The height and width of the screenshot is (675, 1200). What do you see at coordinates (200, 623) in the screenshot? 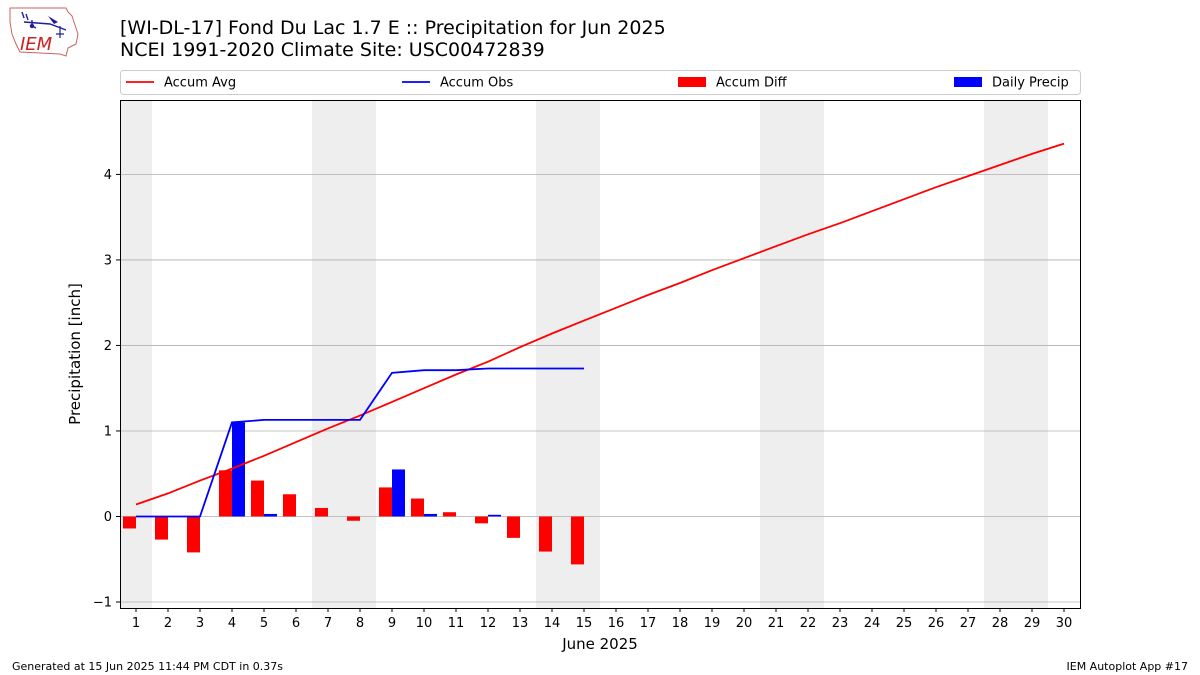
I see `x-tick-label-3: 3` at bounding box center [200, 623].